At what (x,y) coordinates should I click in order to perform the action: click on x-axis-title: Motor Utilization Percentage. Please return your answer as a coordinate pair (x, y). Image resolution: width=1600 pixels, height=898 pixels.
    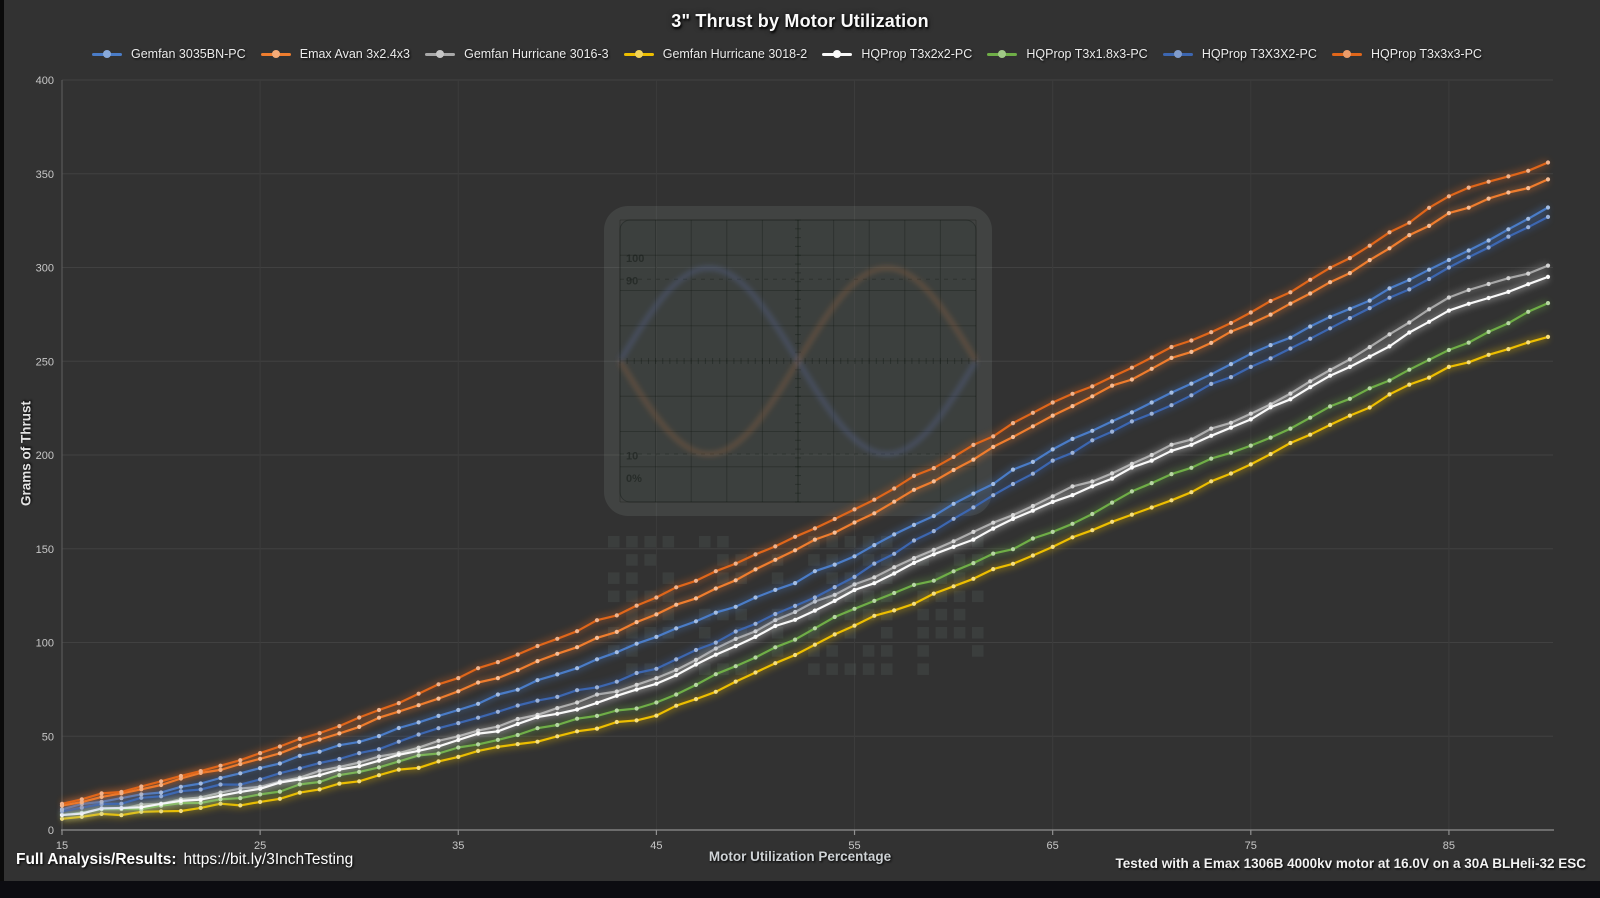
    Looking at the image, I should click on (800, 856).